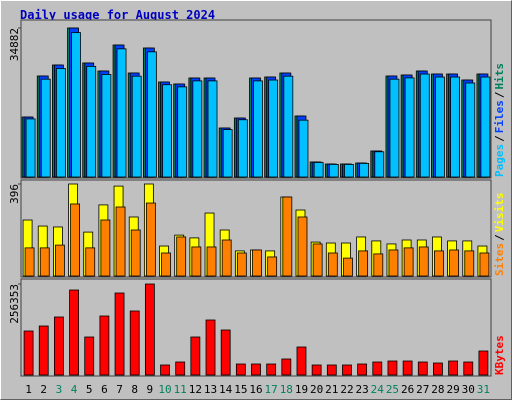  Describe the element at coordinates (499, 160) in the screenshot. I see `legend-entry: Pages` at that location.